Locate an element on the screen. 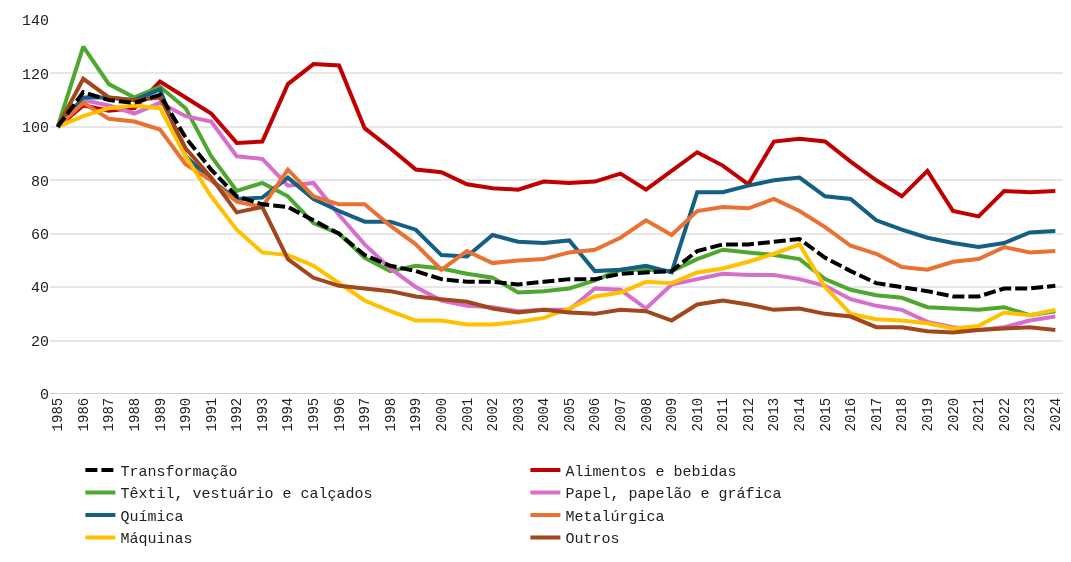  x-tick-label: 2001 is located at coordinates (467, 414).